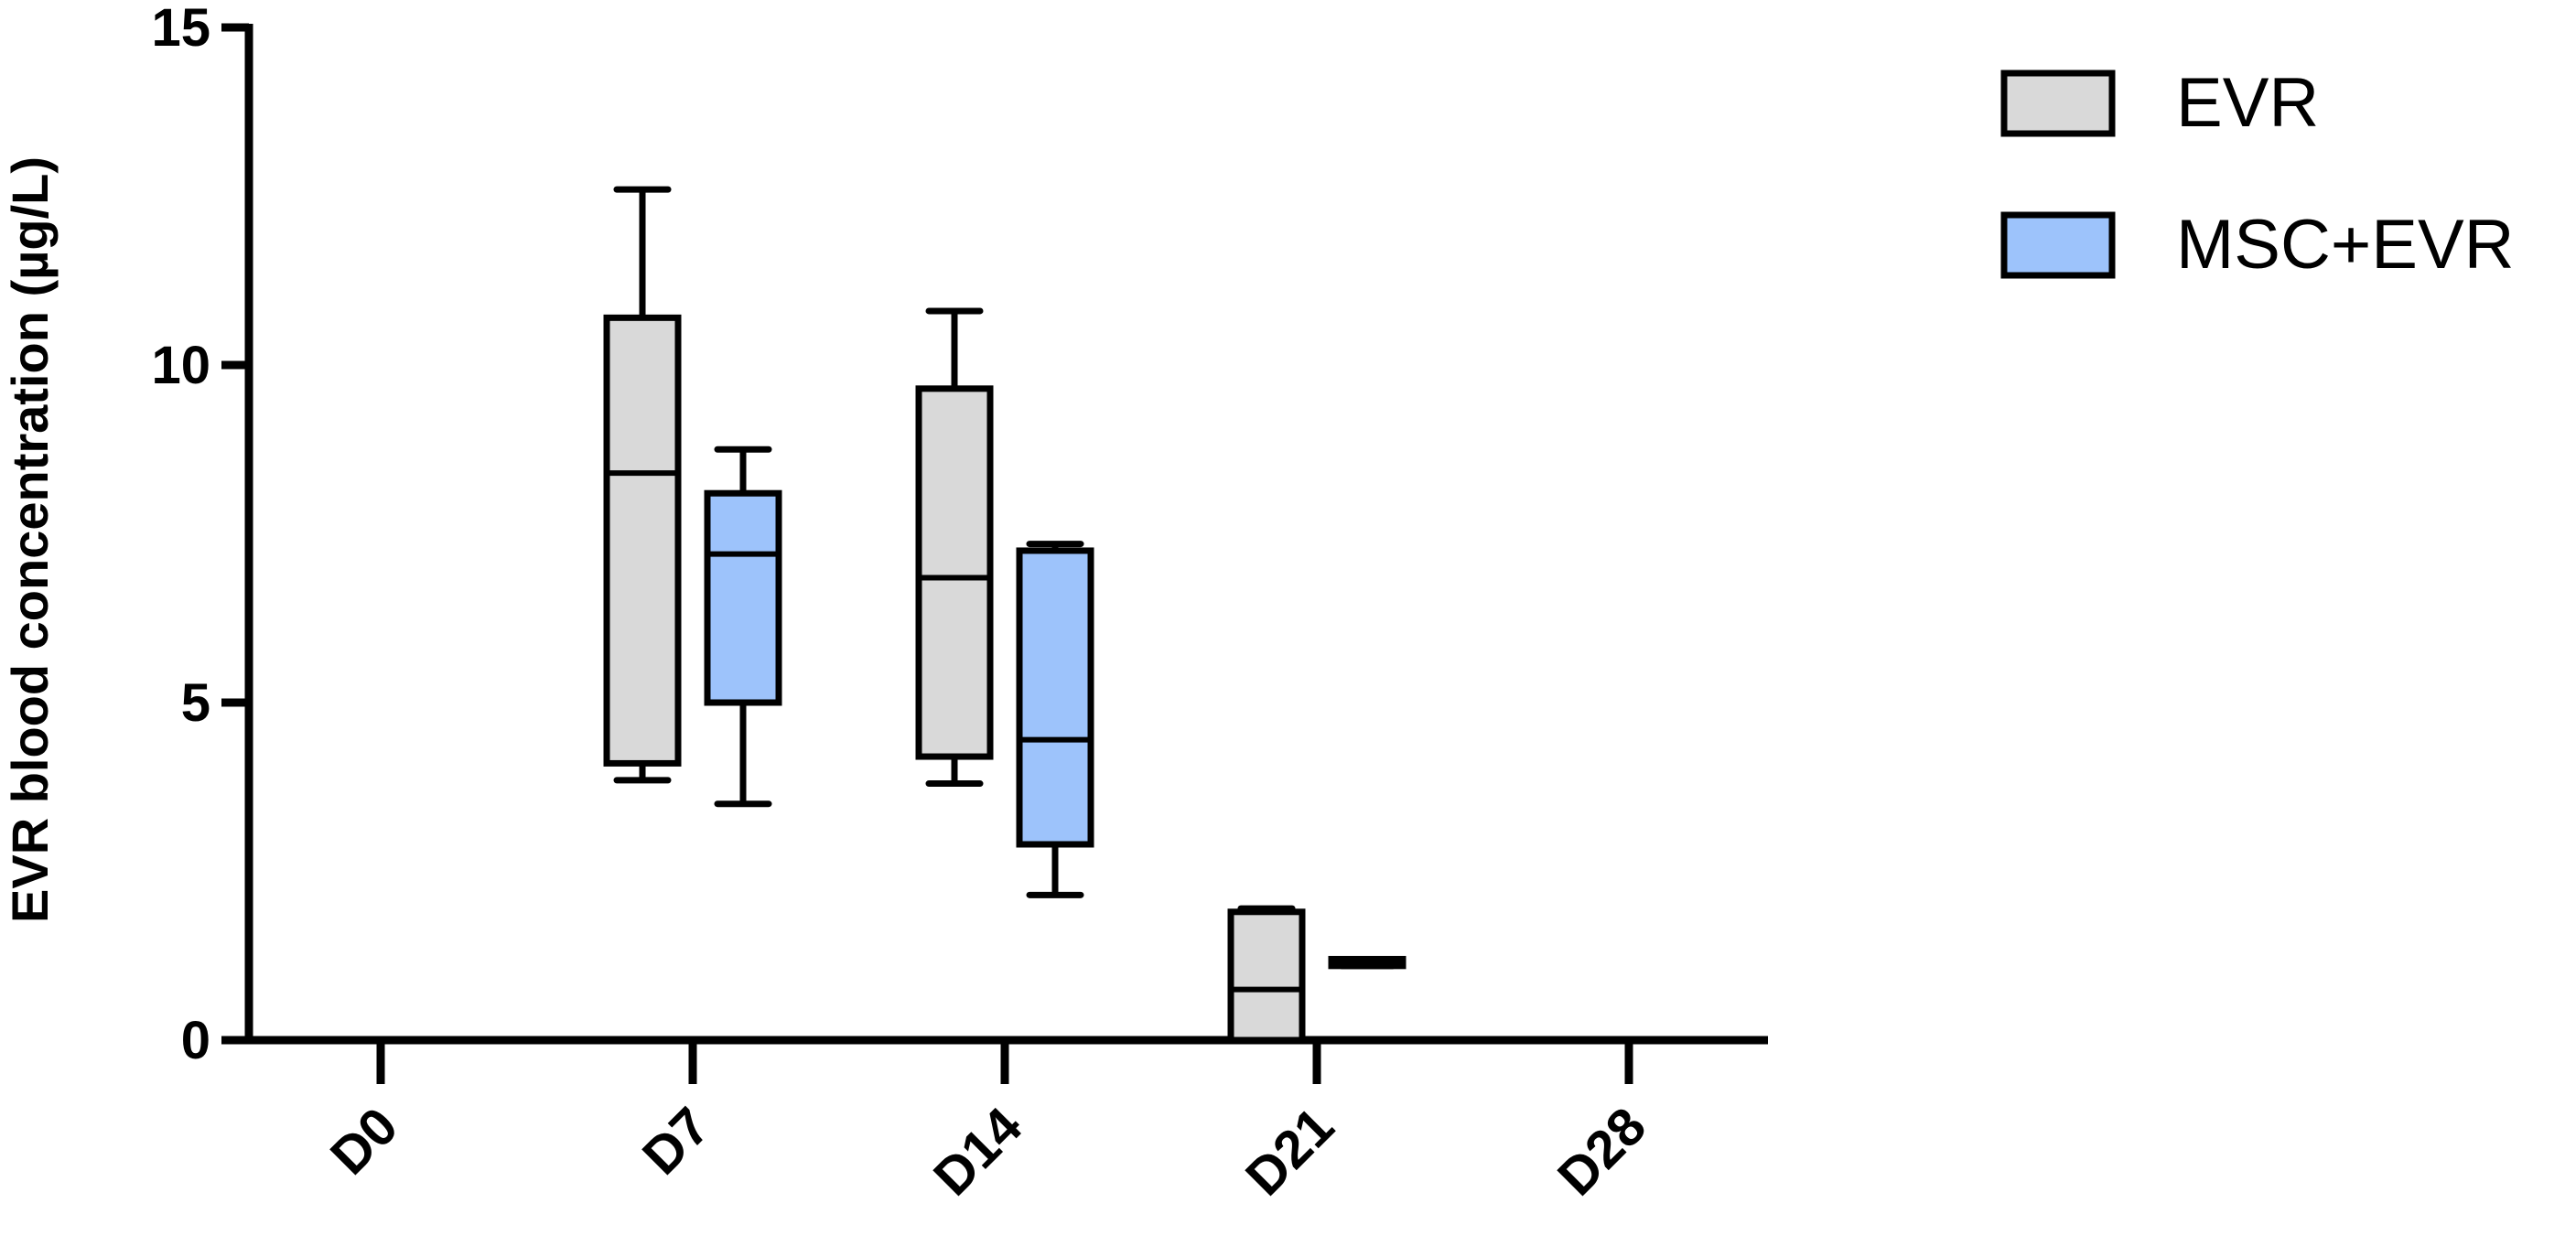  Describe the element at coordinates (364, 1141) in the screenshot. I see `x-tick-label: D0` at that location.